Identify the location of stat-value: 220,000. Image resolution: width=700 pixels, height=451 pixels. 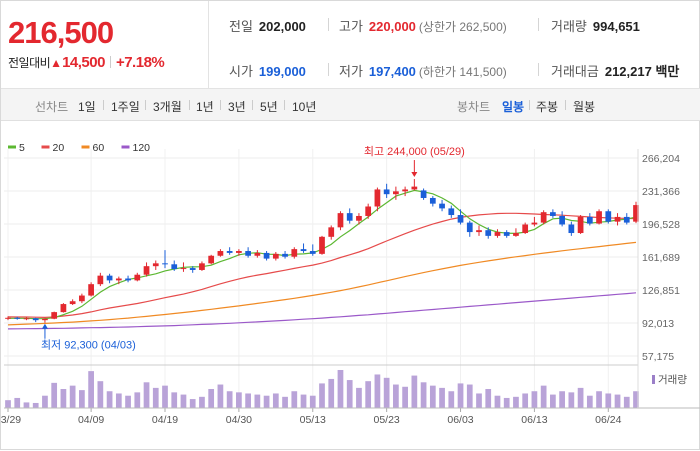
(392, 26).